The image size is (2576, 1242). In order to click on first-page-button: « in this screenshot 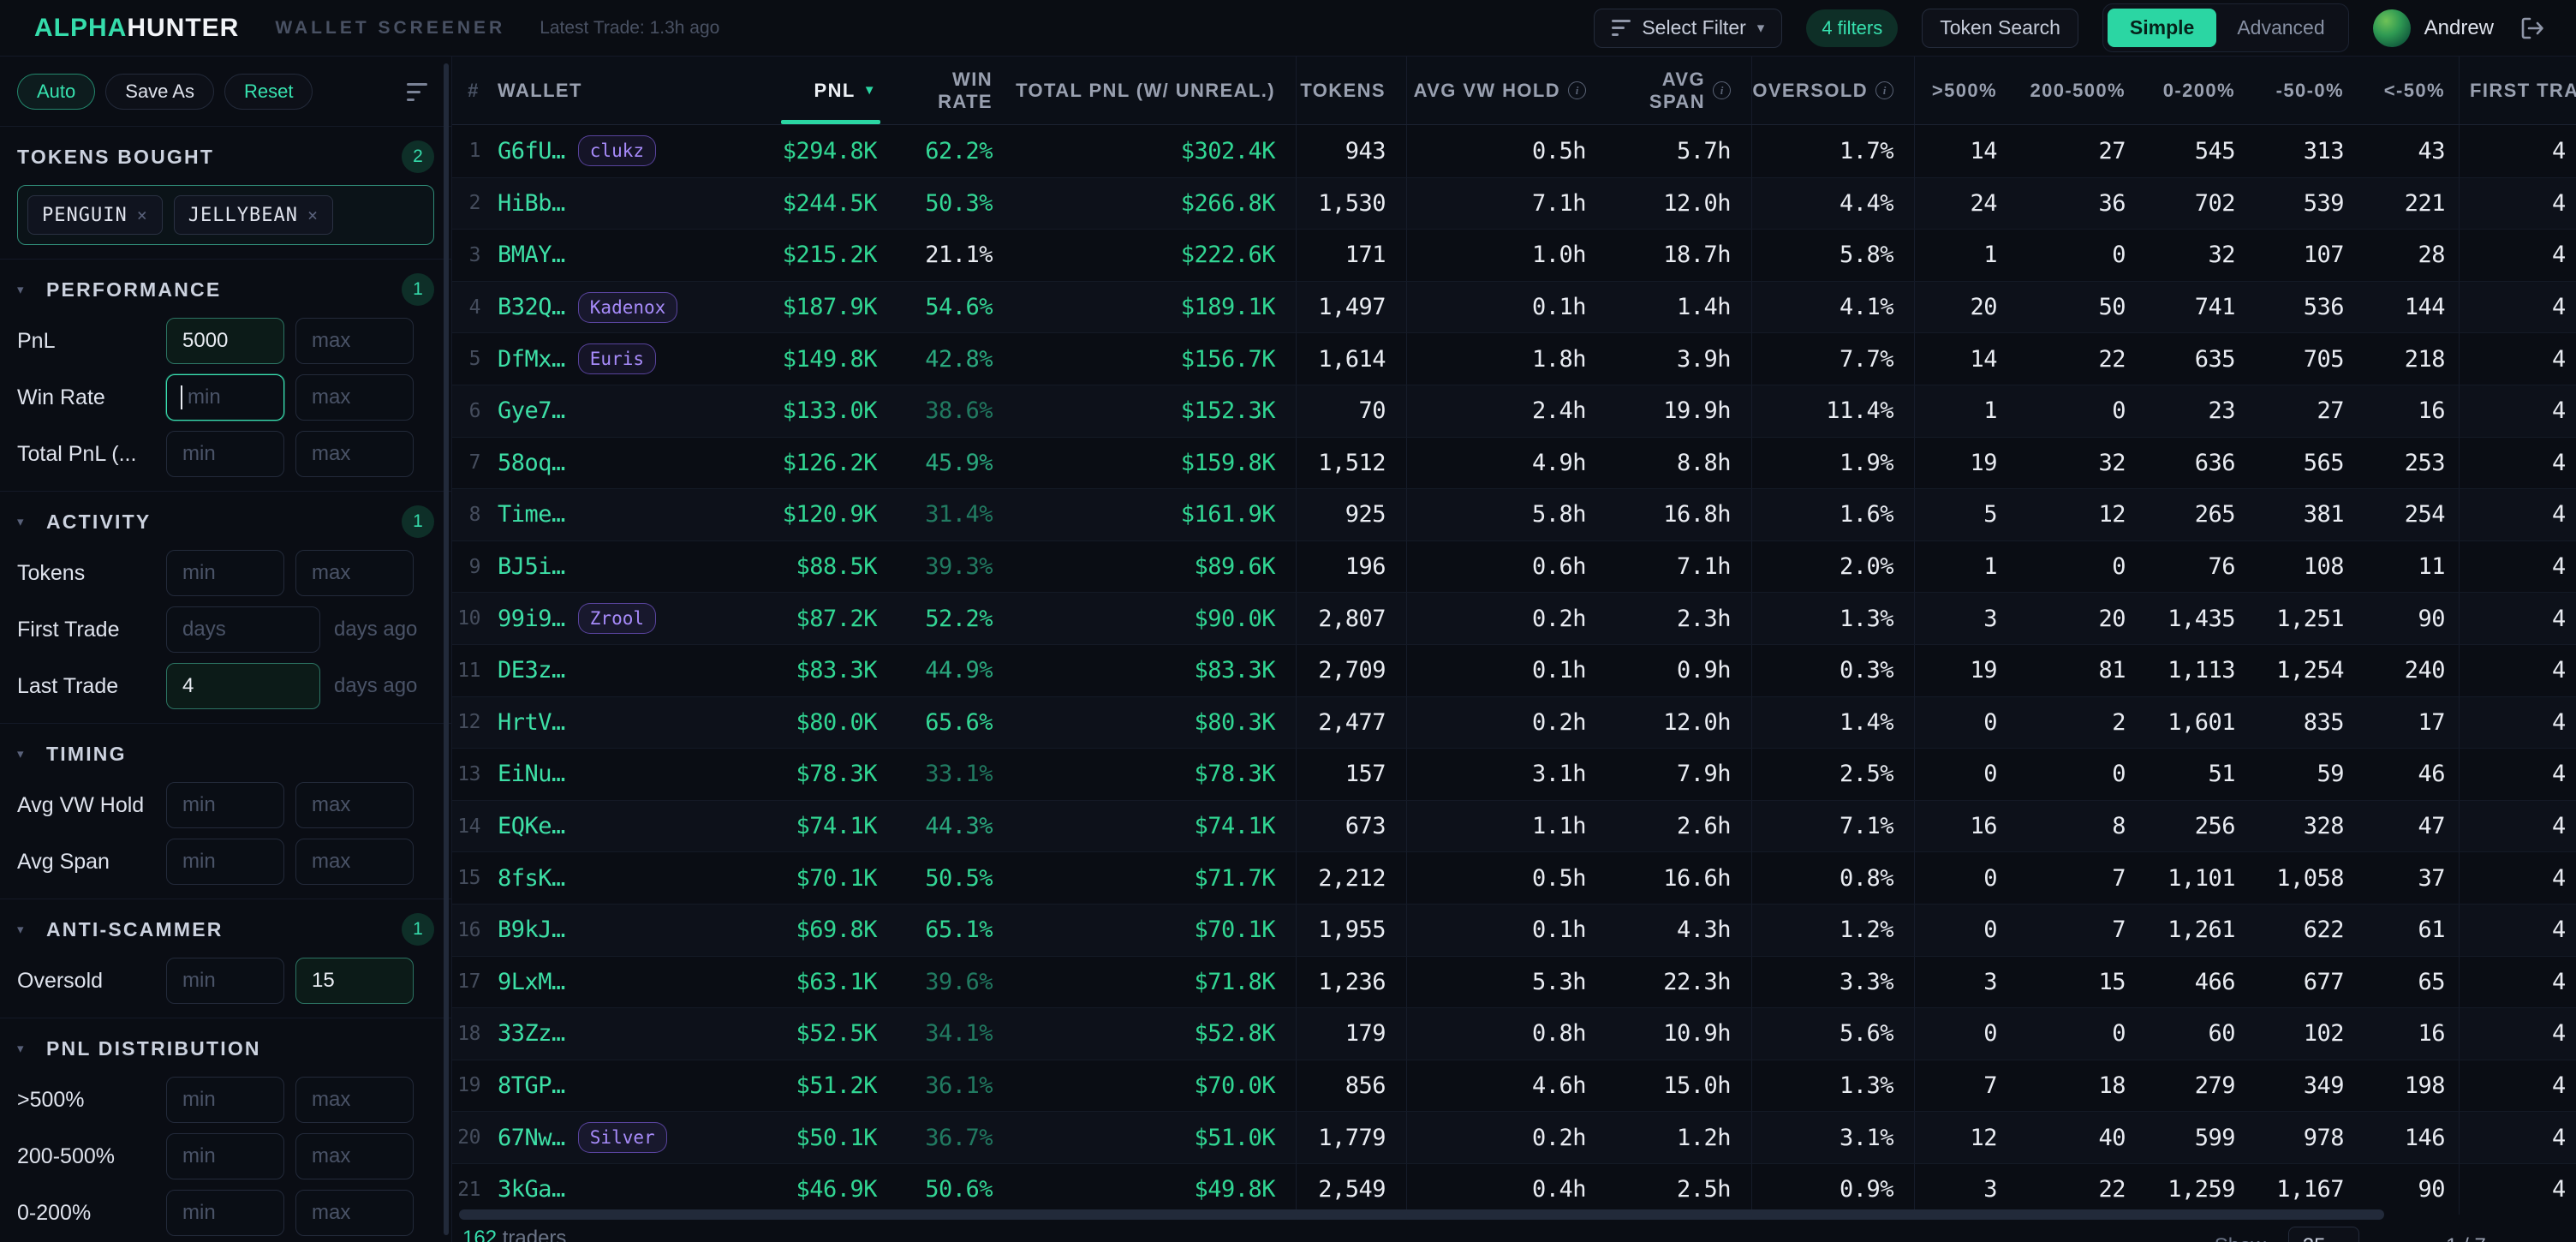, I will do `click(2388, 1237)`.